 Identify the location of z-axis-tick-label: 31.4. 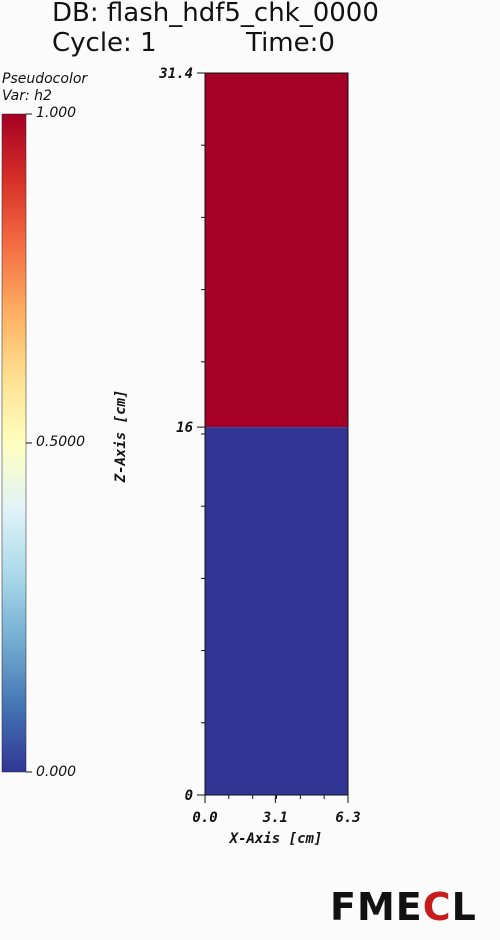
(175, 74).